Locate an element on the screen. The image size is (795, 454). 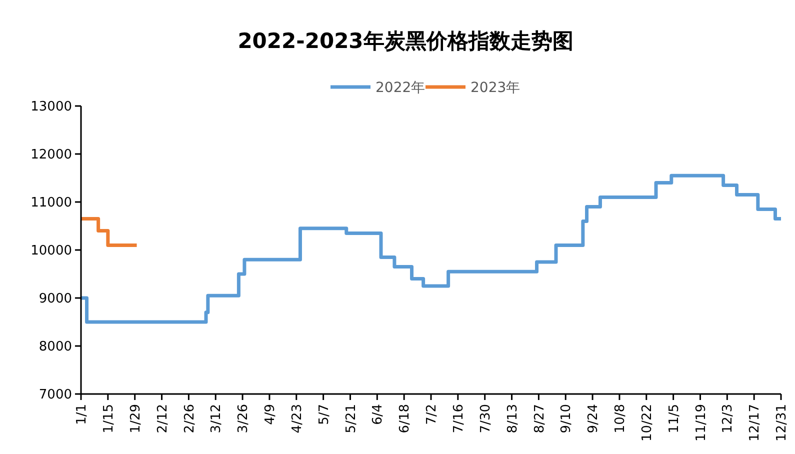
x-tick-label: 7/16 is located at coordinates (458, 419).